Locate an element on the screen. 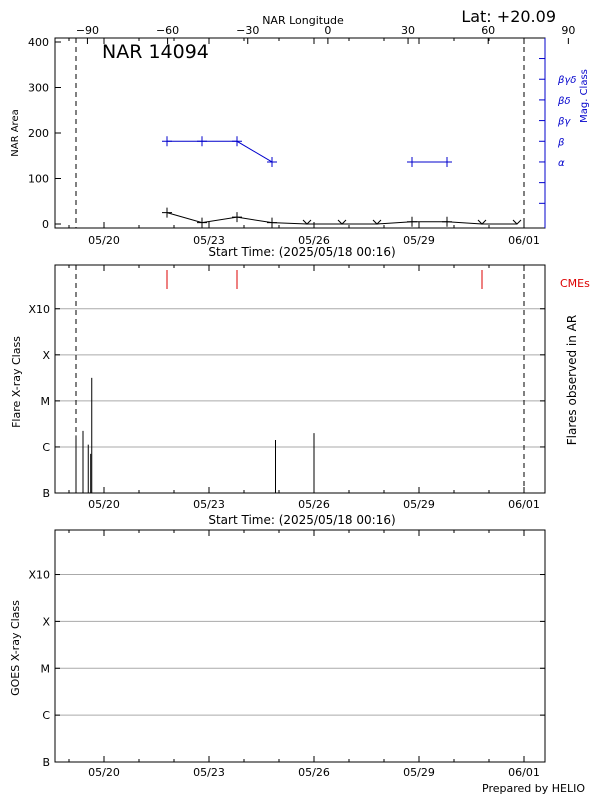  mag-class-label: βδ is located at coordinates (564, 101).